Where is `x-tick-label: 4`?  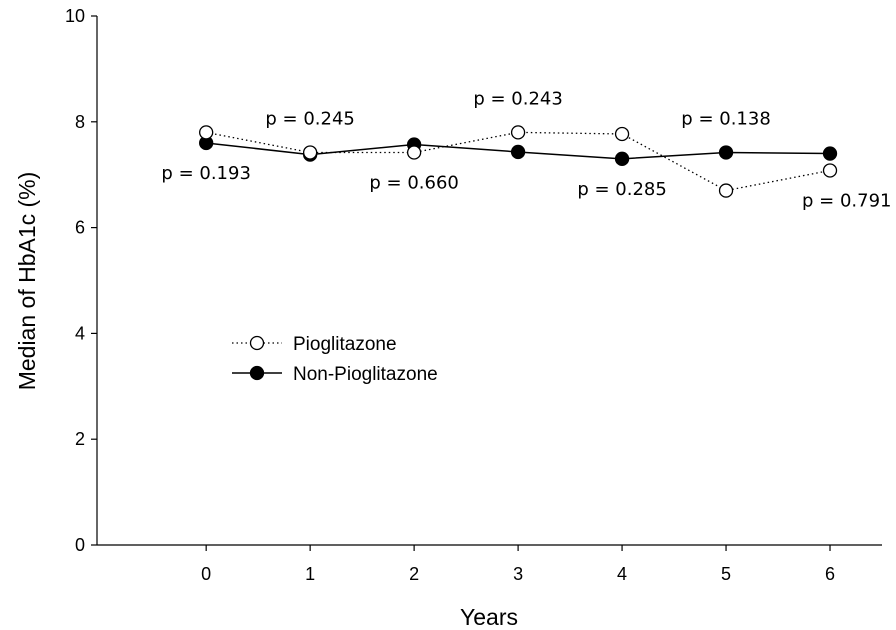 x-tick-label: 4 is located at coordinates (622, 574).